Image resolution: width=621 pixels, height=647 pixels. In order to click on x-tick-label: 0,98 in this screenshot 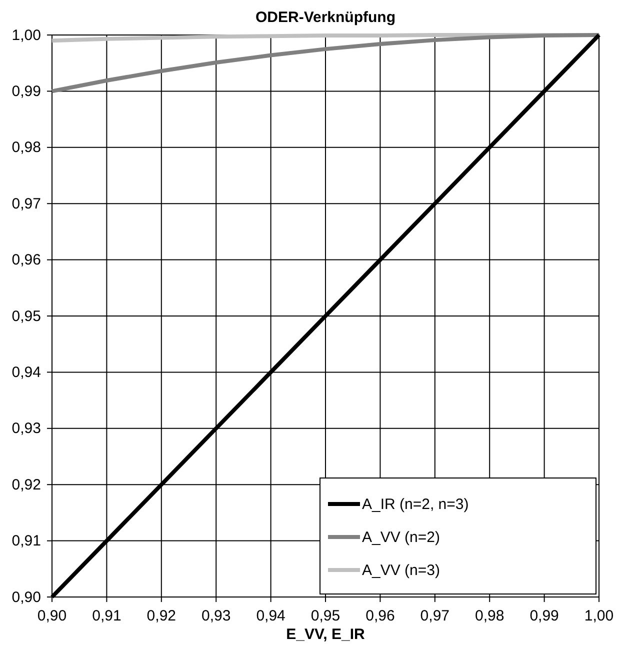, I will do `click(489, 616)`.